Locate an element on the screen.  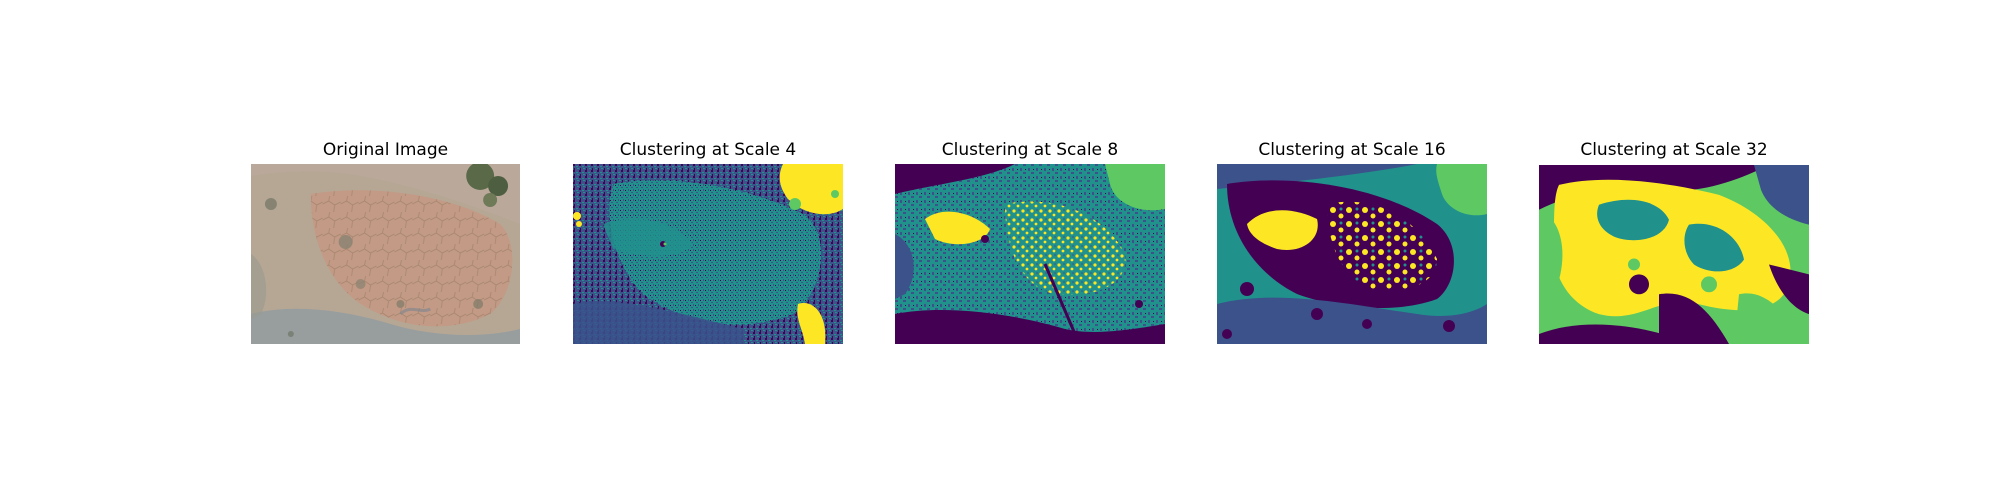
panel-title: Clustering at Scale 16 is located at coordinates (1352, 150).